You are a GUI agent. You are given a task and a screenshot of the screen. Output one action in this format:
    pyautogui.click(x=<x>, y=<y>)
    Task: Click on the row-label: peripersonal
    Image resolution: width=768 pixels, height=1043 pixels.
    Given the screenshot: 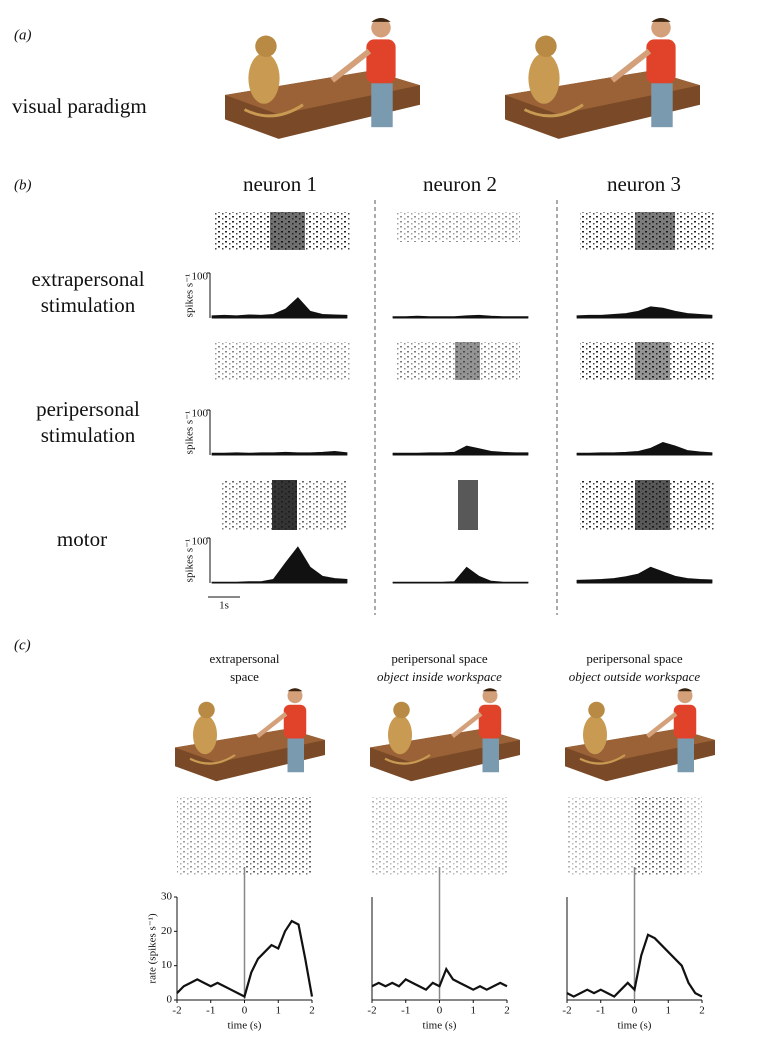 What is the action you would take?
    pyautogui.click(x=88, y=409)
    